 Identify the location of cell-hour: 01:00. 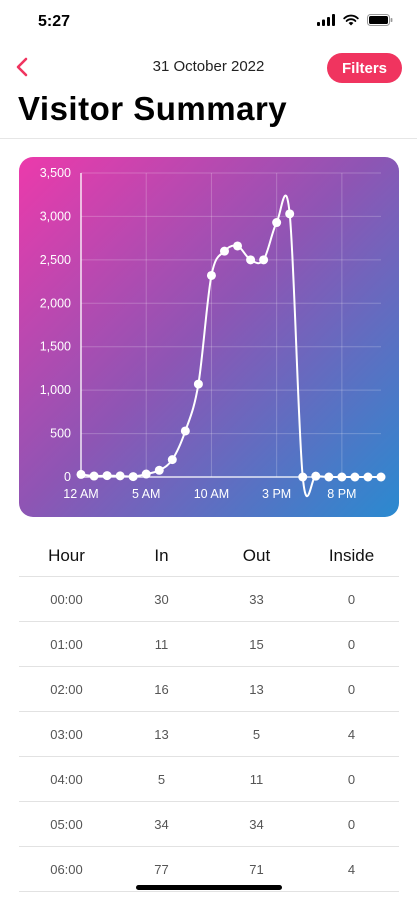
(66, 644).